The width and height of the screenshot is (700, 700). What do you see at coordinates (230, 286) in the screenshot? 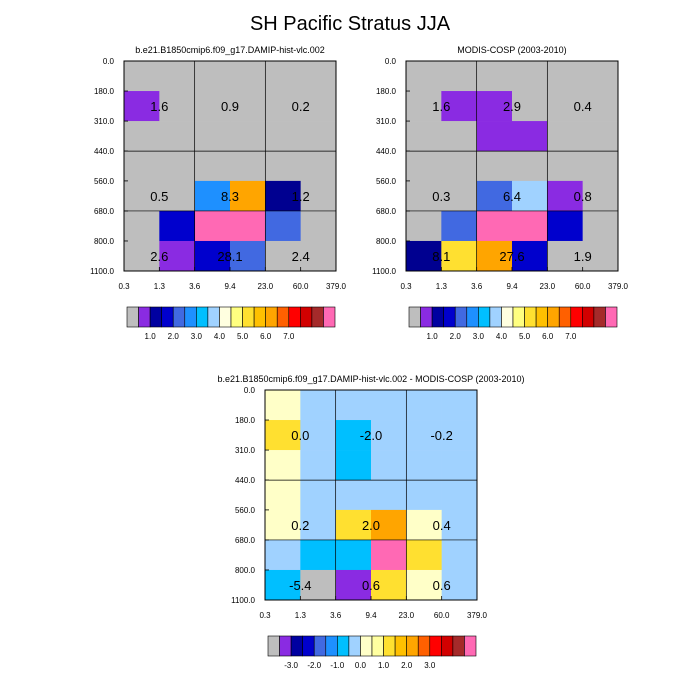
I see `x-tick-label: 9.4` at bounding box center [230, 286].